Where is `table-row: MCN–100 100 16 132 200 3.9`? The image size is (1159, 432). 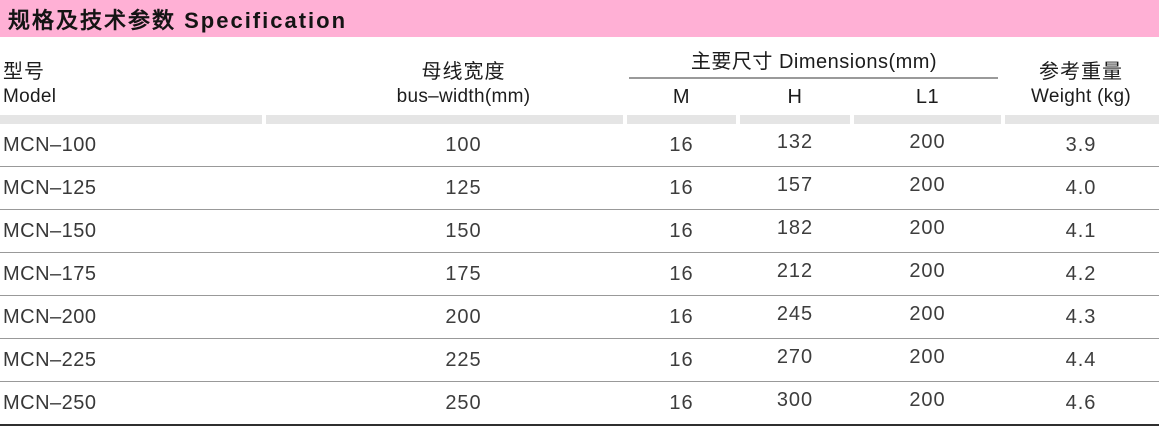
table-row: MCN–100 100 16 132 200 3.9 is located at coordinates (579, 145).